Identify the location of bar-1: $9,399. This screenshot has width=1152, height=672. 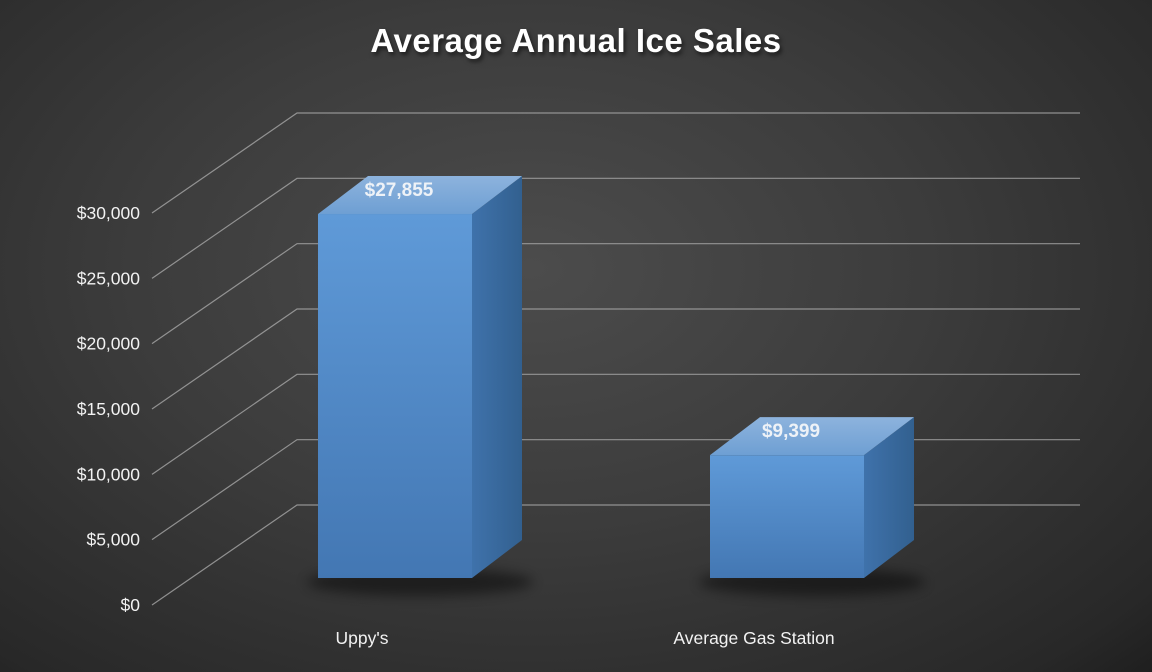
(812, 506).